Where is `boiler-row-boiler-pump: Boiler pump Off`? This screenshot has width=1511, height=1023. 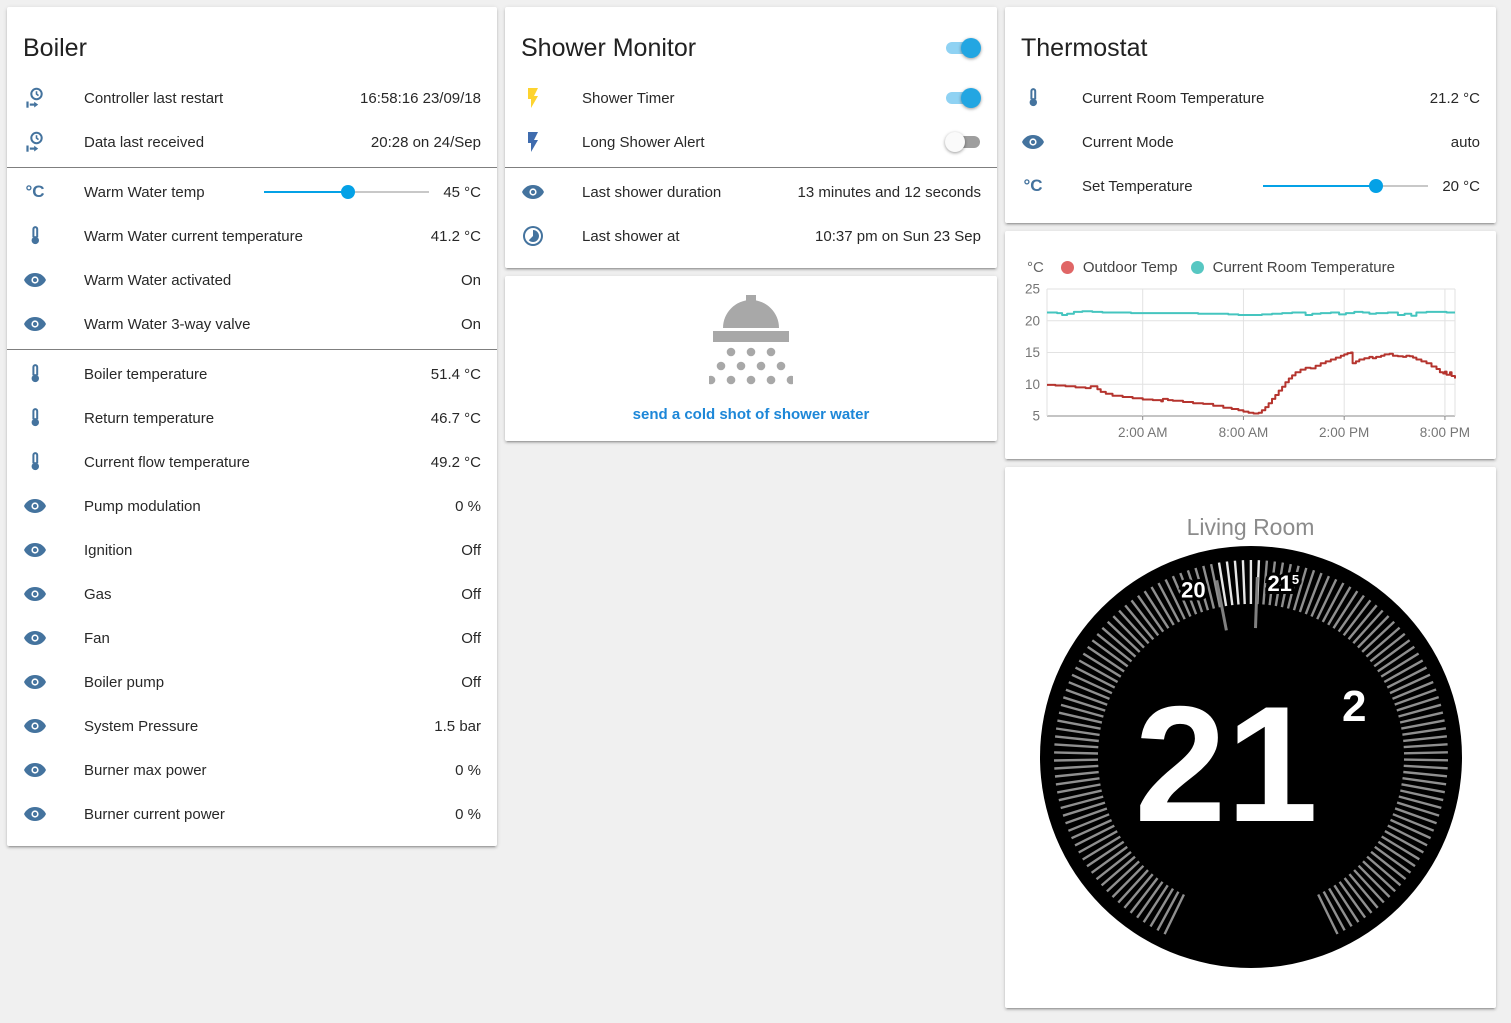 boiler-row-boiler-pump: Boiler pump Off is located at coordinates (252, 682).